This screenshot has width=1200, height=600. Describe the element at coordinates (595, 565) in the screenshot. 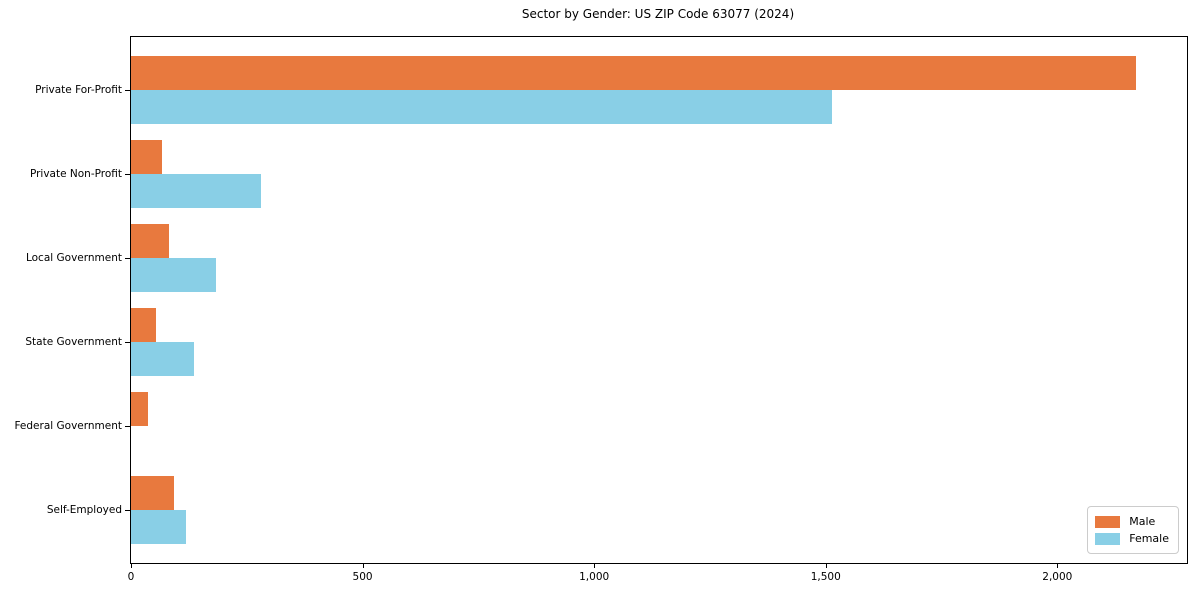

I see `xtick-mark-1,000` at that location.